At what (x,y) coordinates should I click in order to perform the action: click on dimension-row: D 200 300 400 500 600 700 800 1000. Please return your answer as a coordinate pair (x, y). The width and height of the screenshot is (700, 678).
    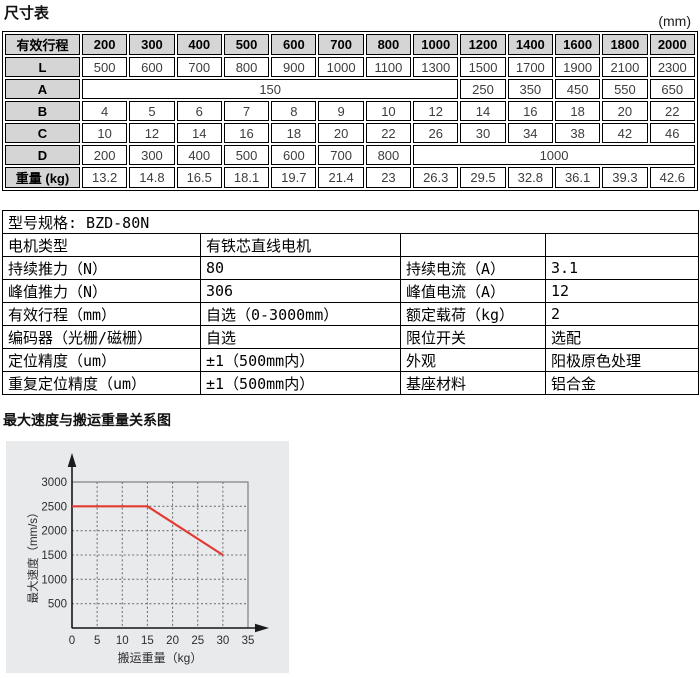
    Looking at the image, I should click on (350, 155).